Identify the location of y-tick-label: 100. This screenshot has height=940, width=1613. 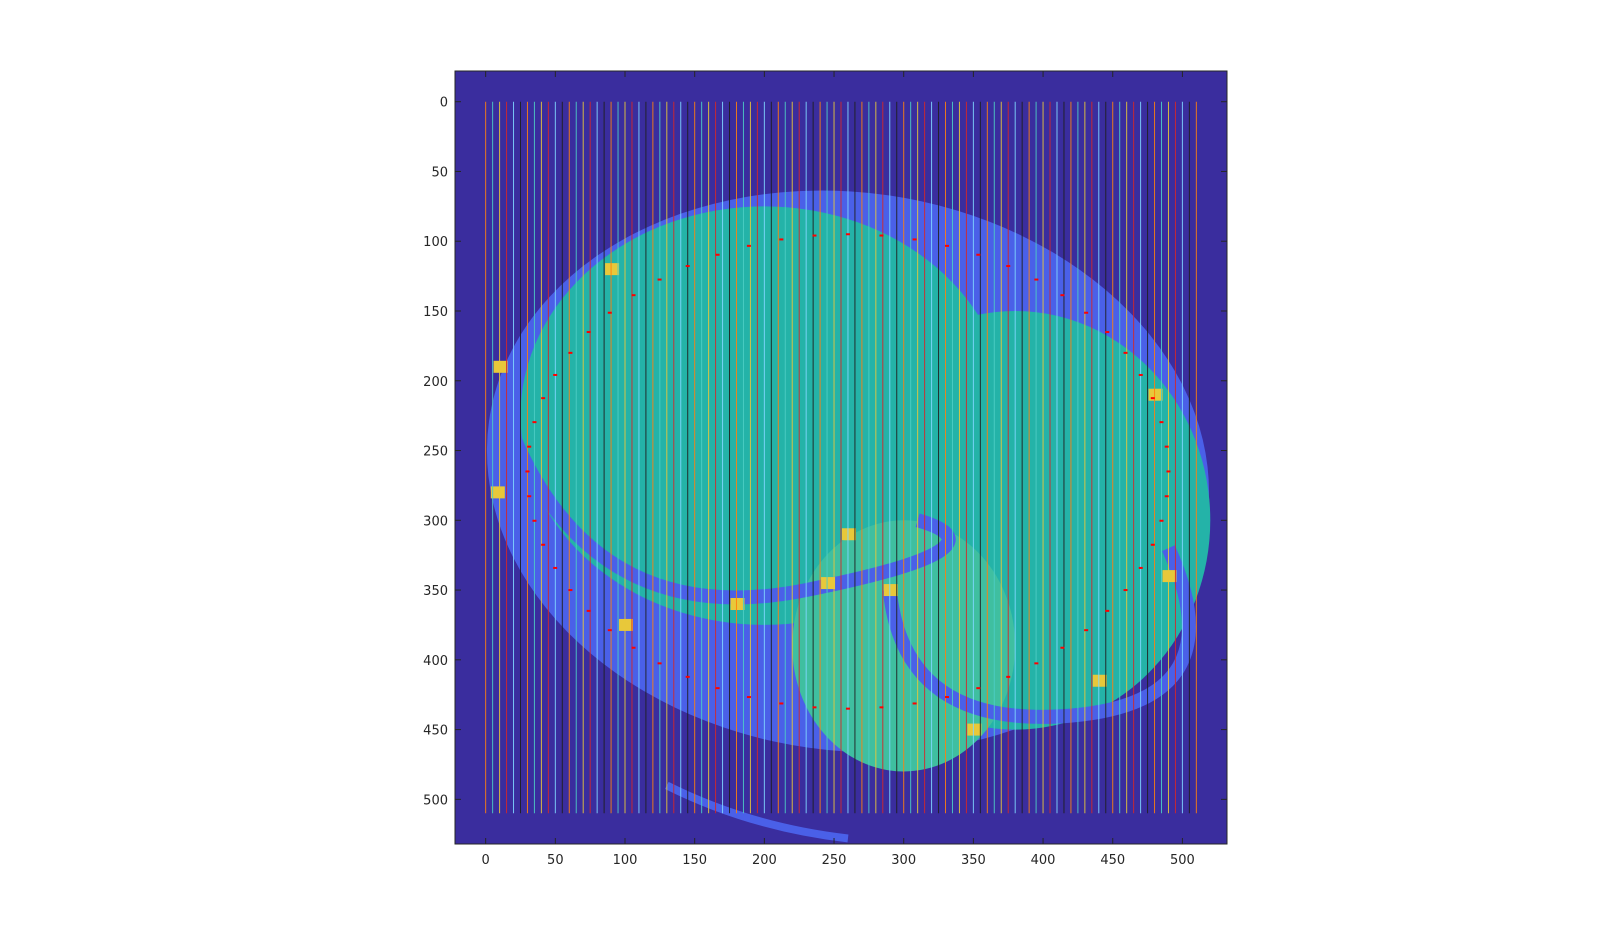
(435, 242).